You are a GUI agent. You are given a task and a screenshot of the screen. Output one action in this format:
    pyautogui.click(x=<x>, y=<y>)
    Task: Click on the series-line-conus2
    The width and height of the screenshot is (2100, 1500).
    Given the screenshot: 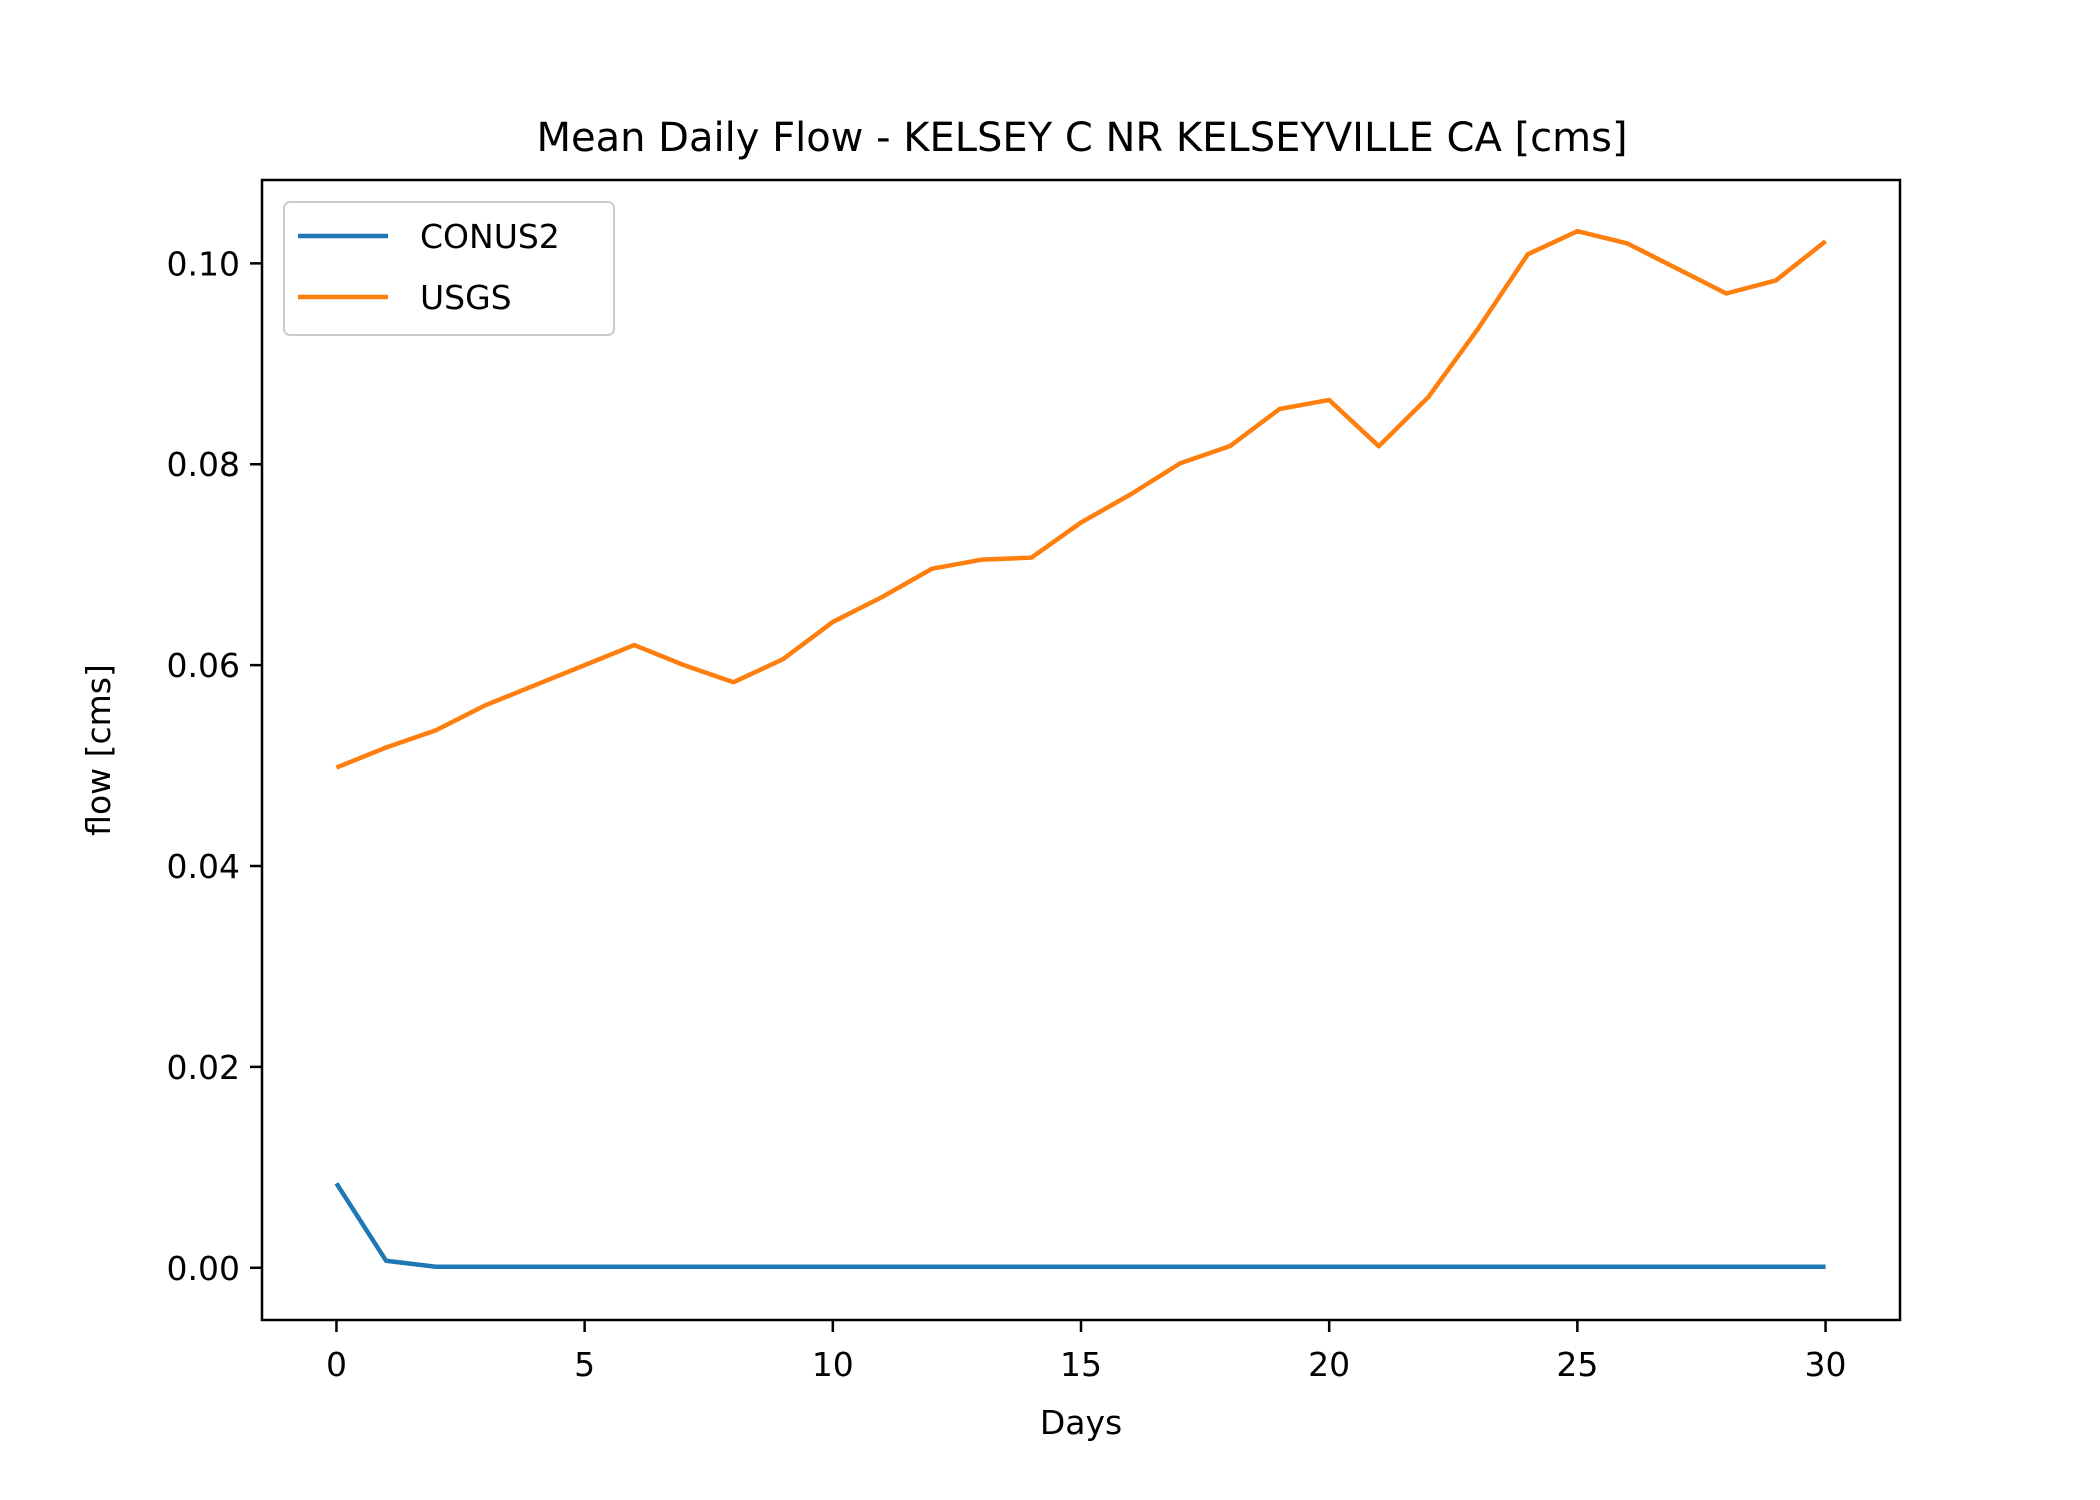 What is the action you would take?
    pyautogui.click(x=1080, y=1226)
    